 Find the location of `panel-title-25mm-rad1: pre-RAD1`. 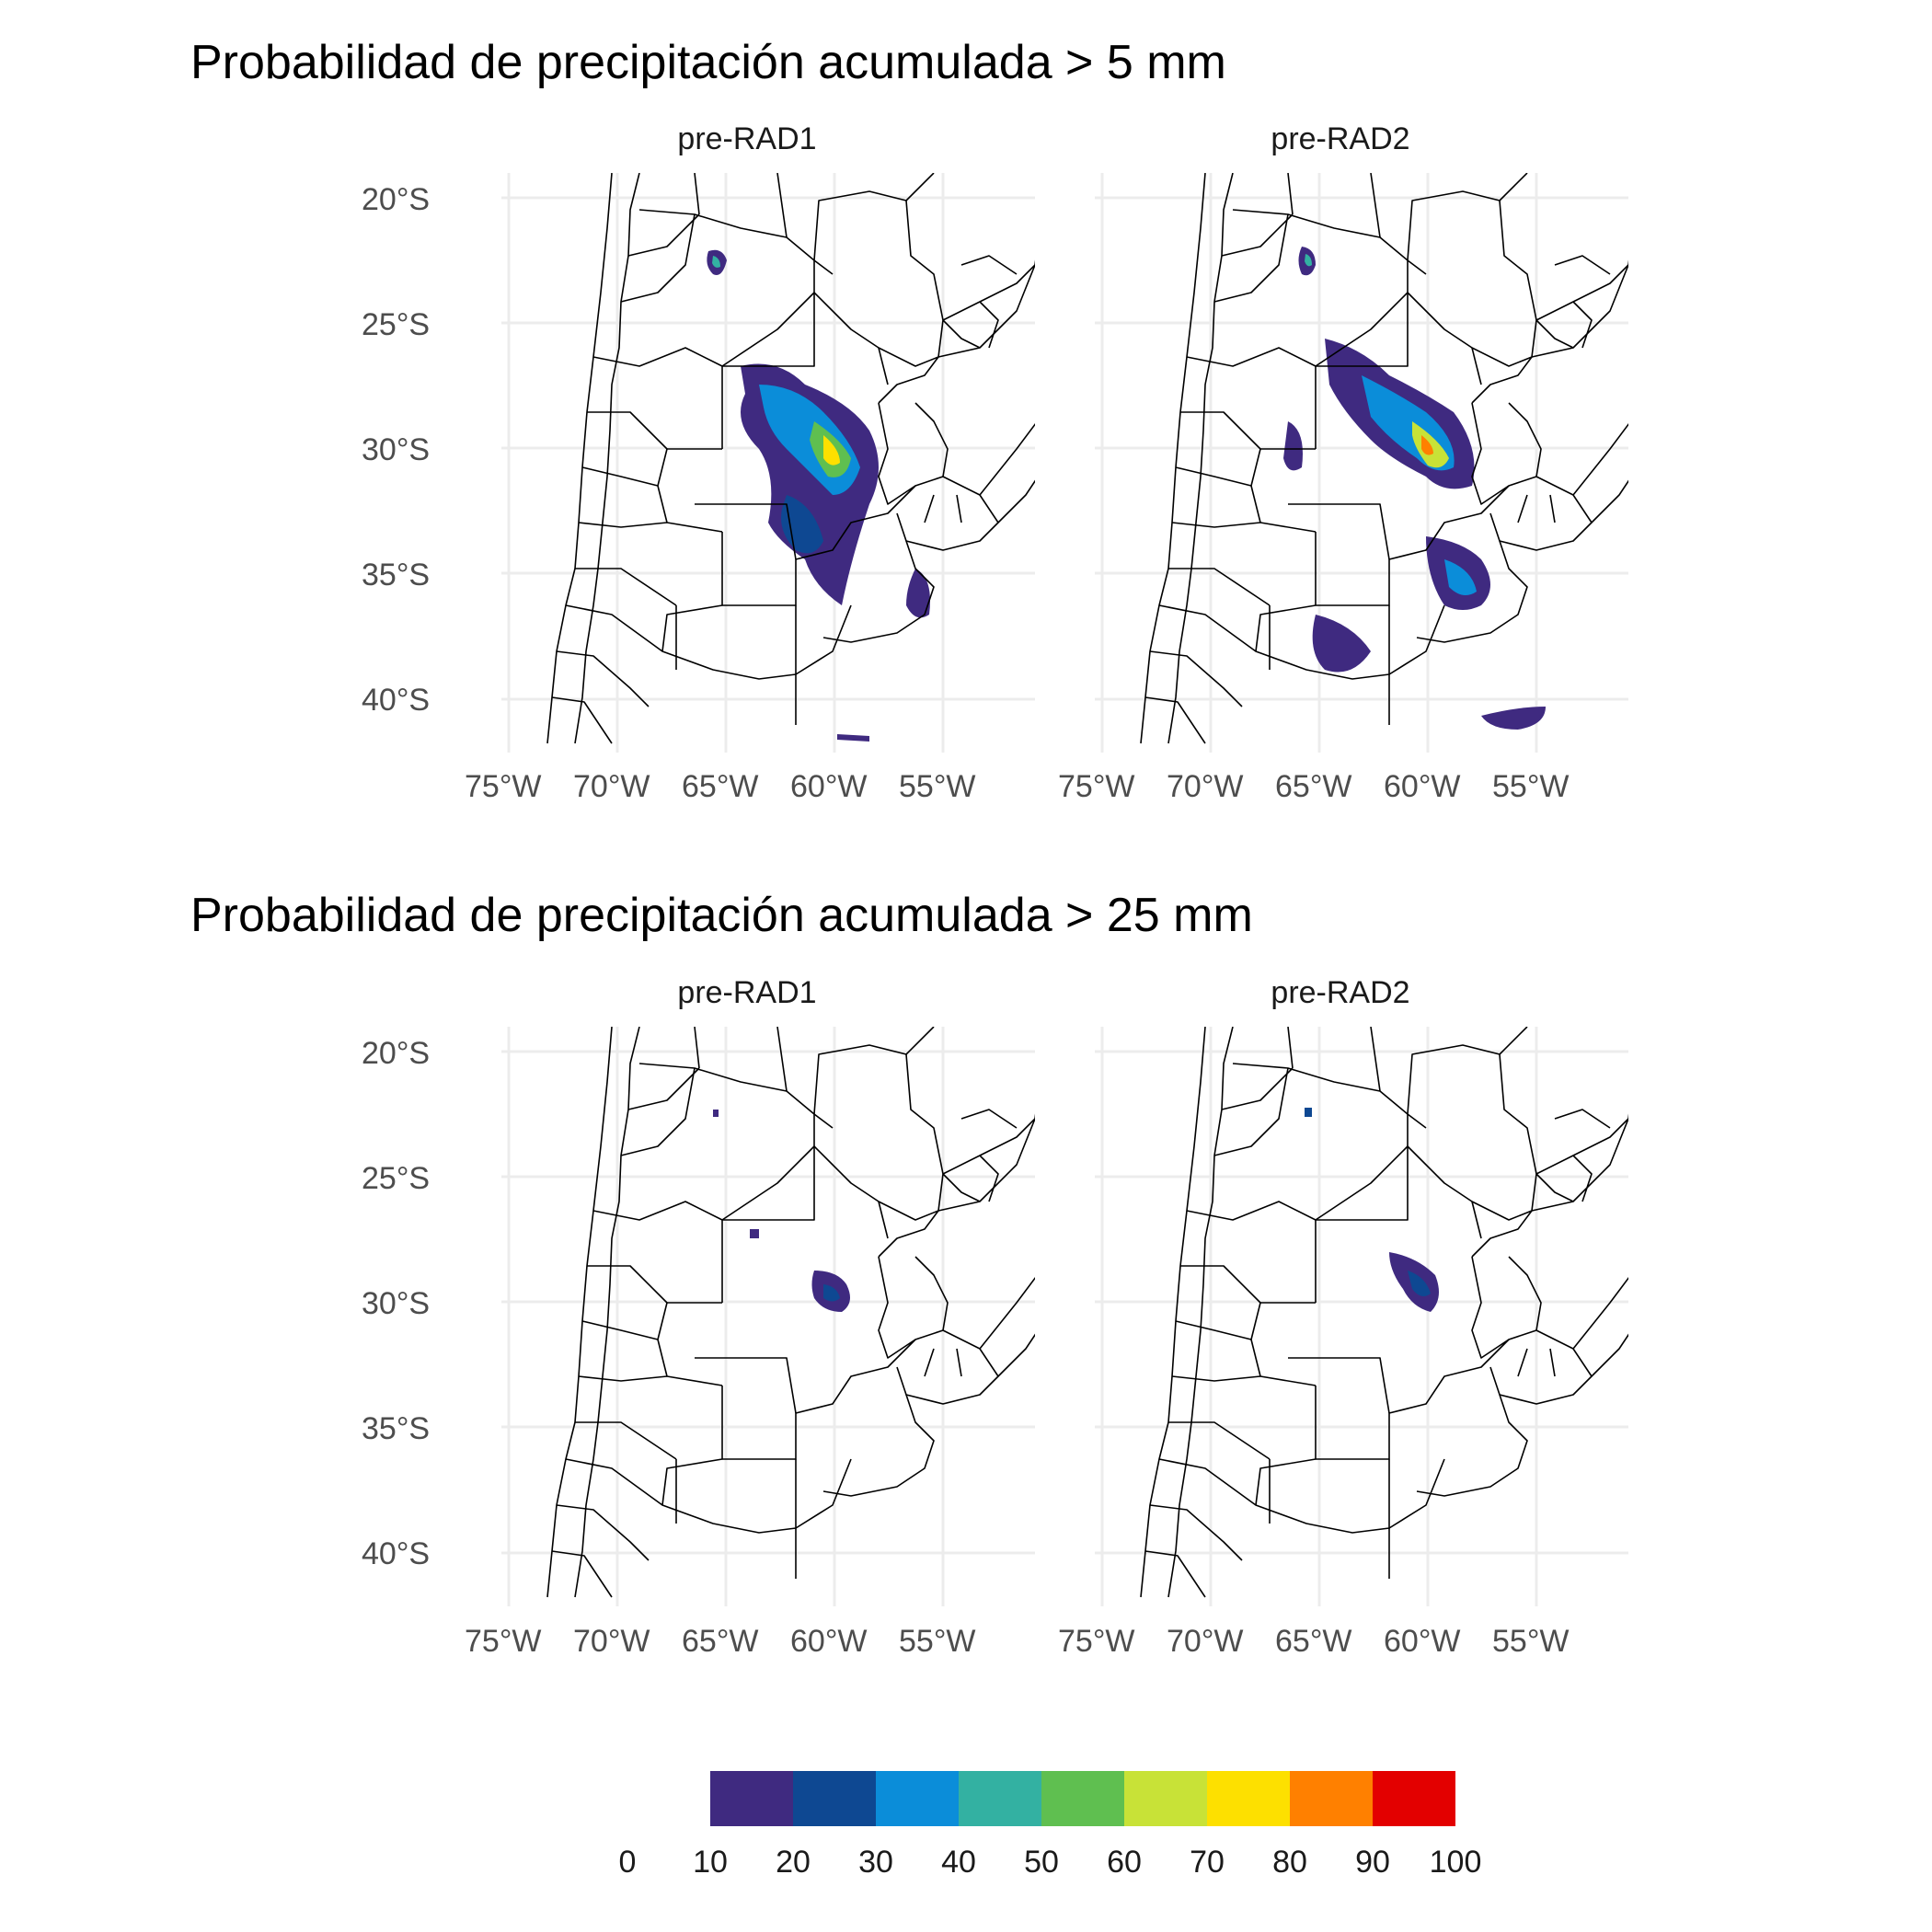

panel-title-25mm-rad1: pre-RAD1 is located at coordinates (747, 993).